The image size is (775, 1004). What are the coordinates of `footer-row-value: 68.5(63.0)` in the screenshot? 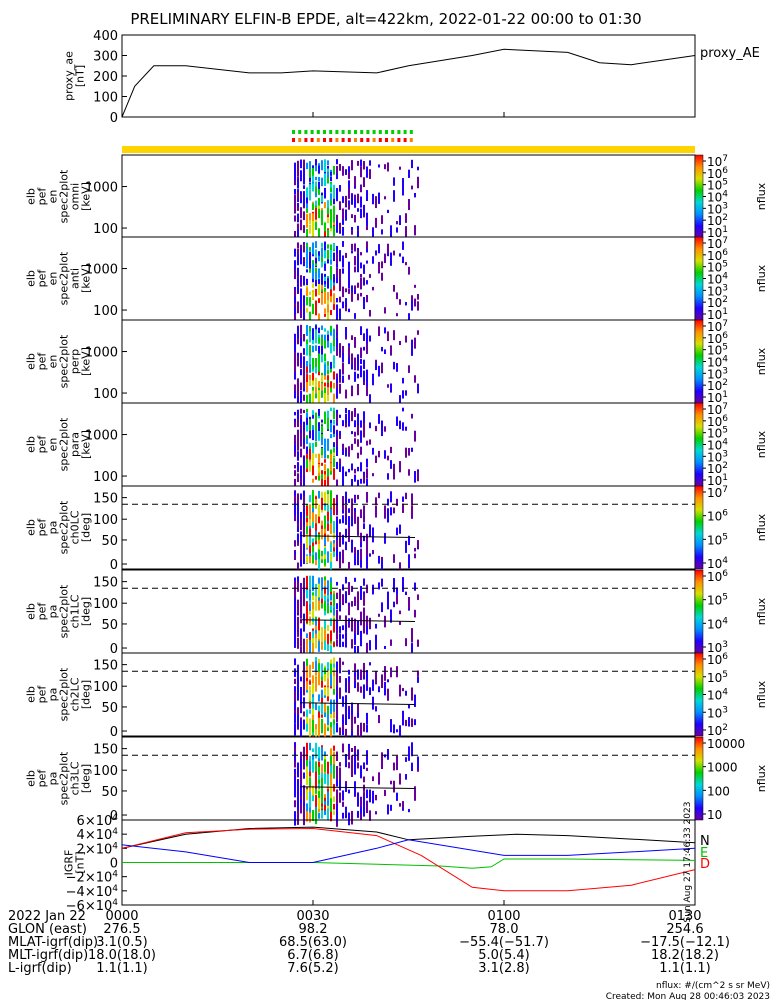 It's located at (313, 942).